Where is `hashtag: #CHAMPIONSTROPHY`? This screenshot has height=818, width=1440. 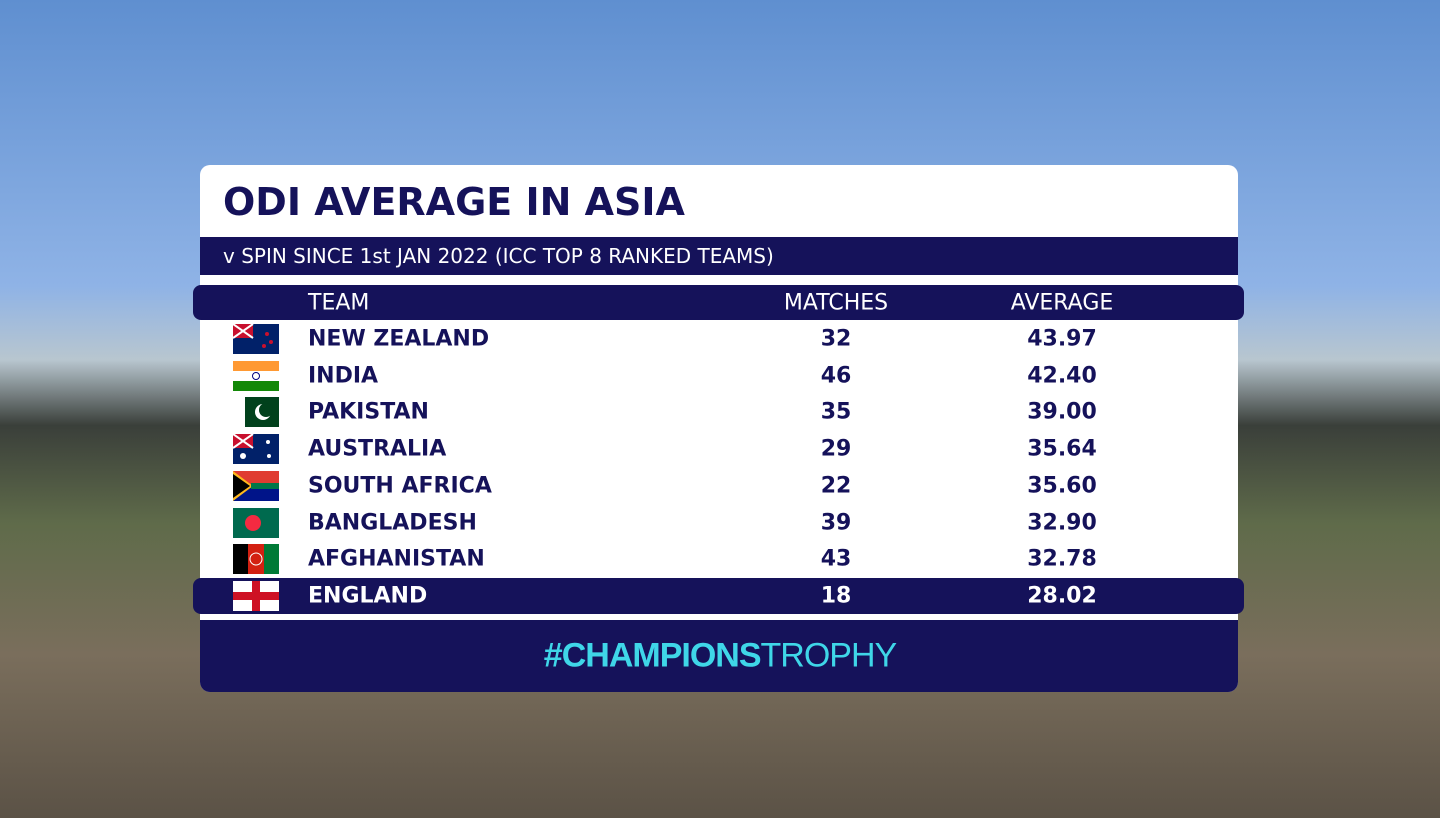
hashtag: #CHAMPIONSTROPHY is located at coordinates (720, 656).